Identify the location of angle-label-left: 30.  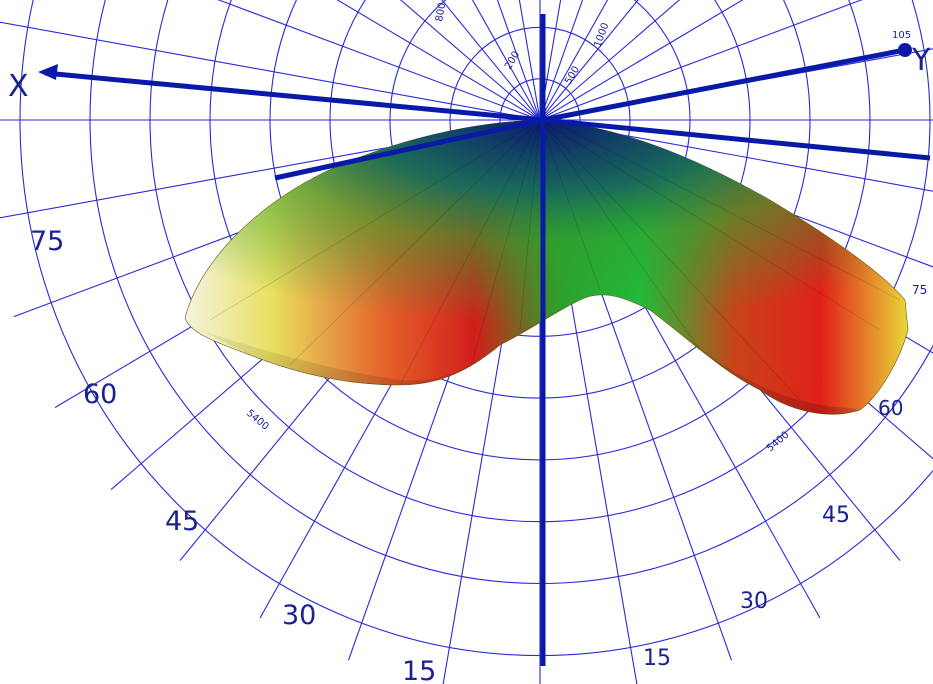
(299, 615).